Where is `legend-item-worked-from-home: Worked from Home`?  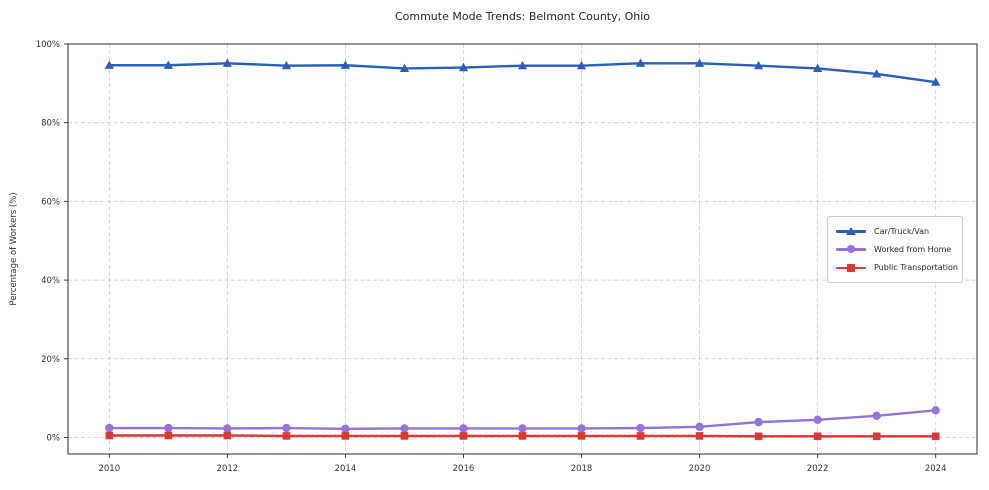
legend-item-worked-from-home: Worked from Home is located at coordinates (895, 249).